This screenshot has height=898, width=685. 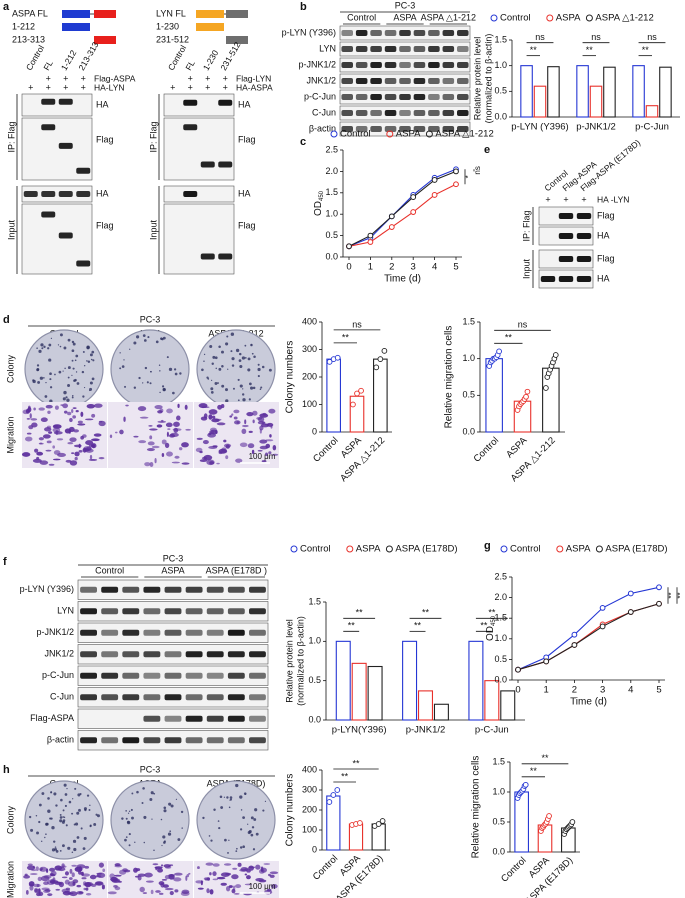 I want to click on blot-label: Flag, so click(x=105, y=225).